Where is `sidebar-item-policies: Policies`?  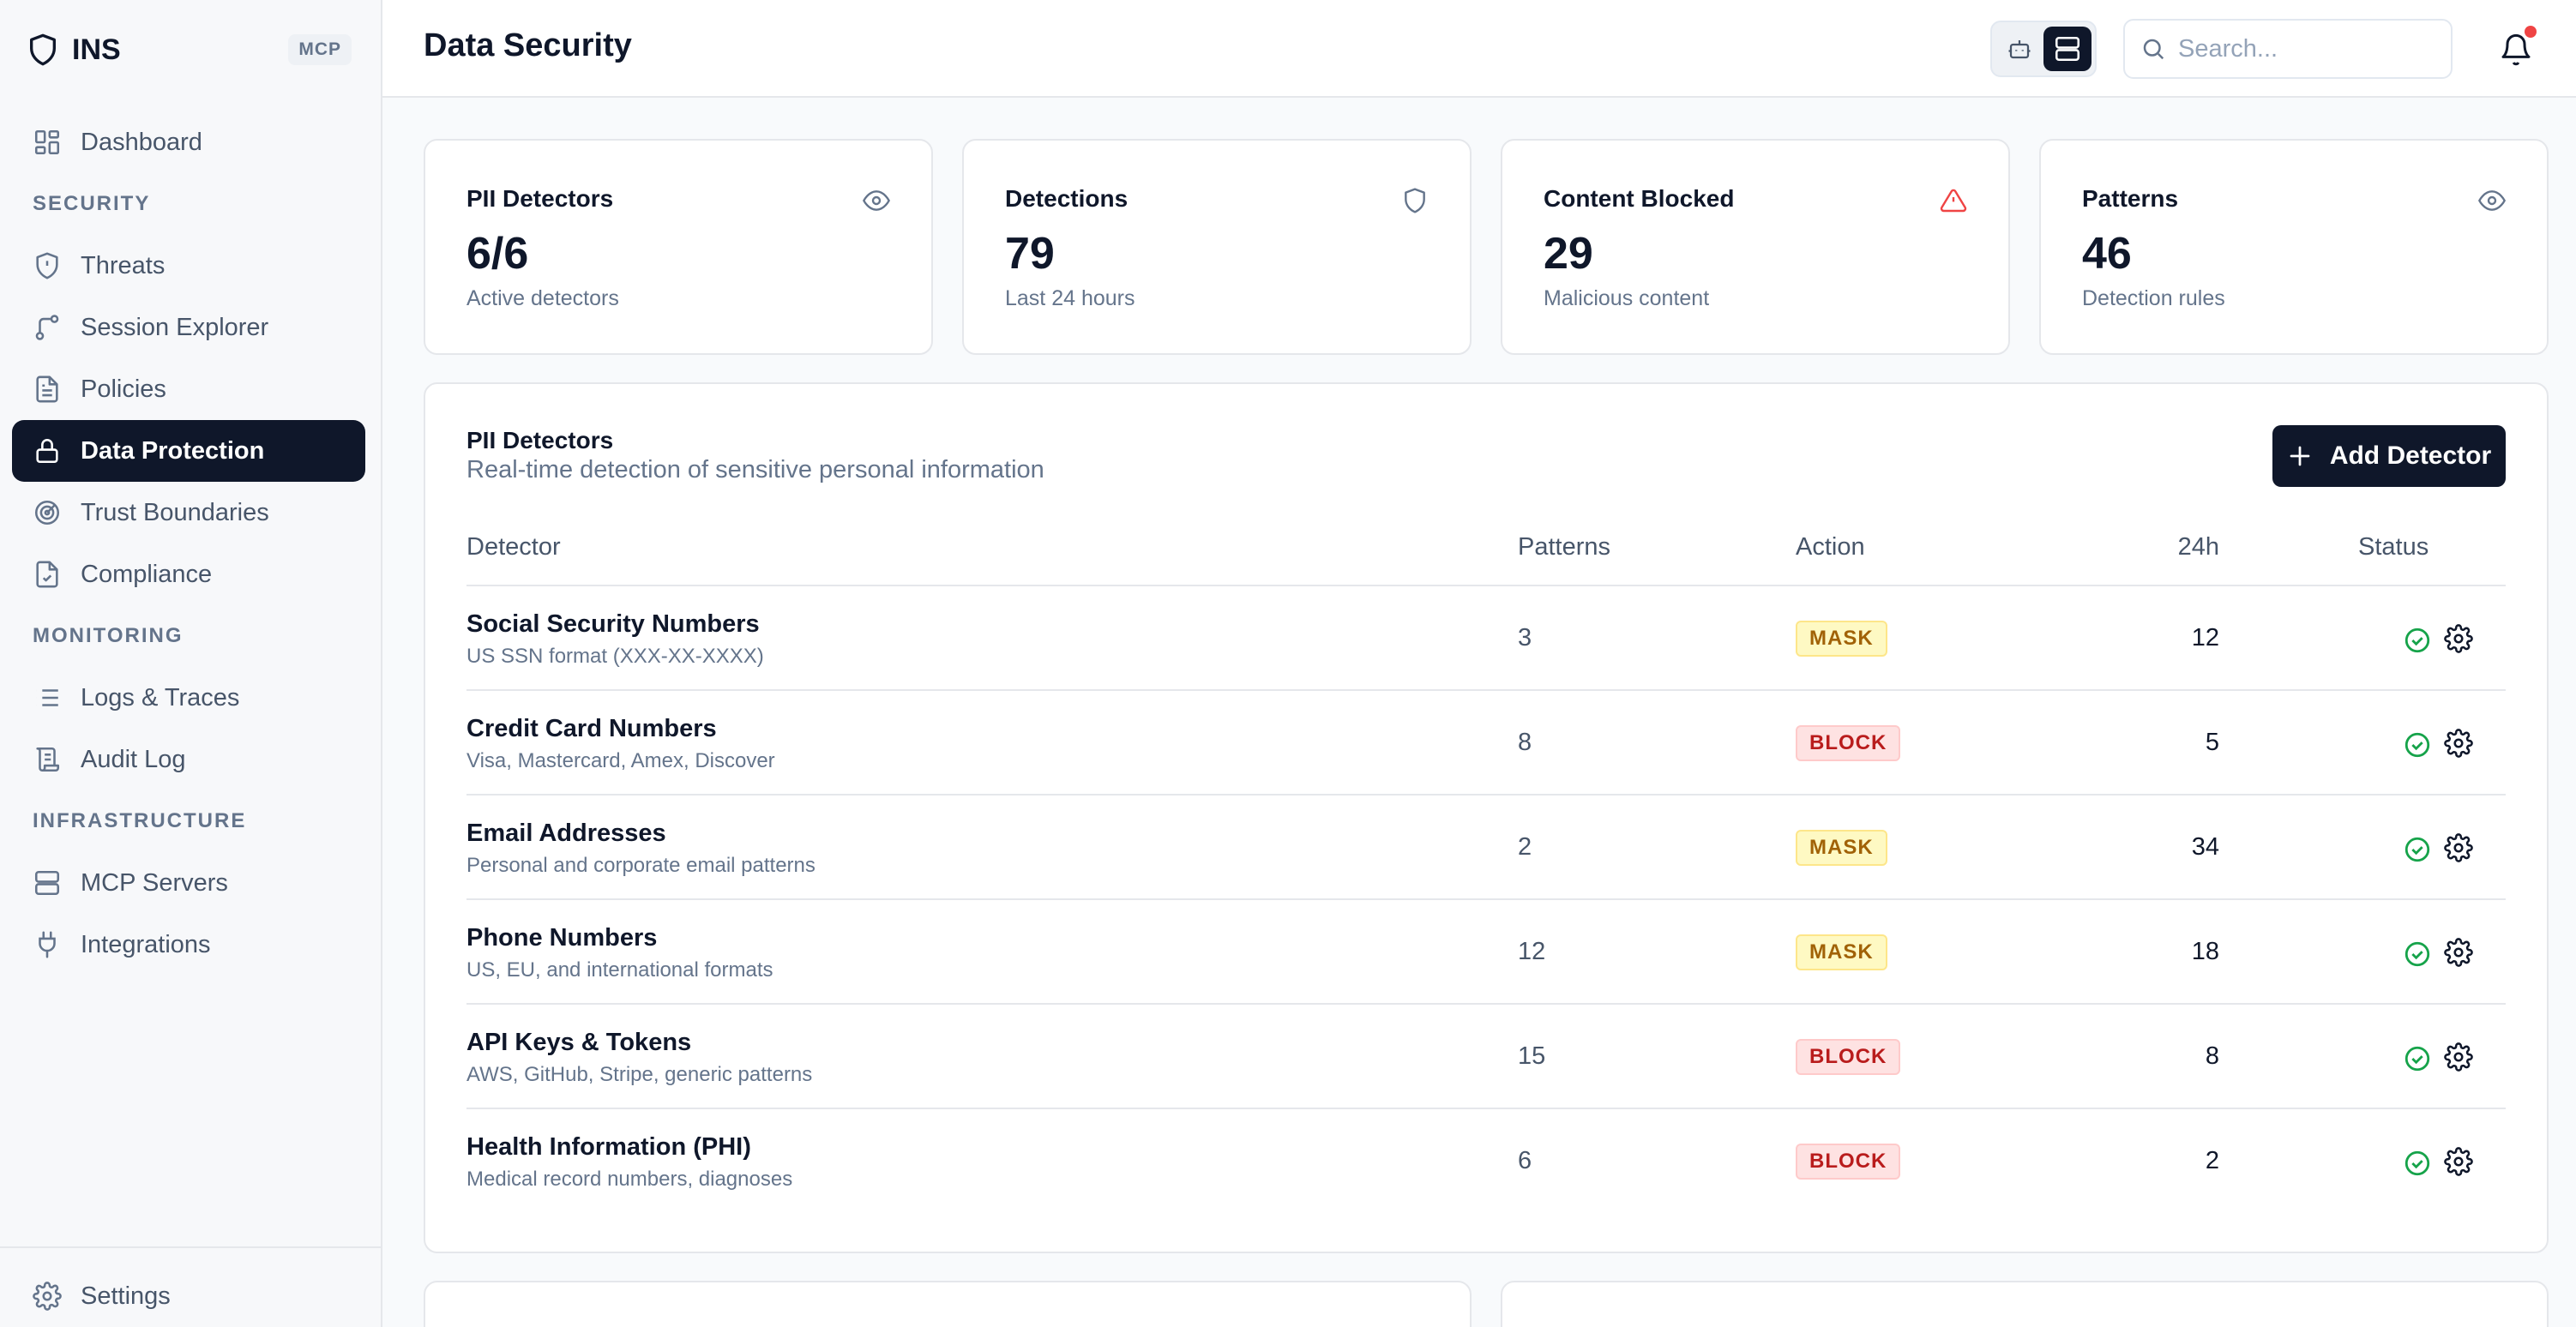
sidebar-item-policies: Policies is located at coordinates (188, 389).